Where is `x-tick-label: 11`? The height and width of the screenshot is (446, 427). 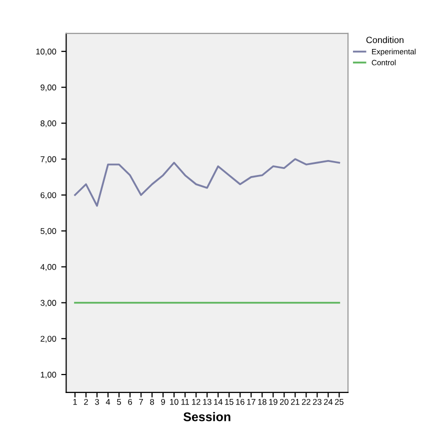 x-tick-label: 11 is located at coordinates (185, 402).